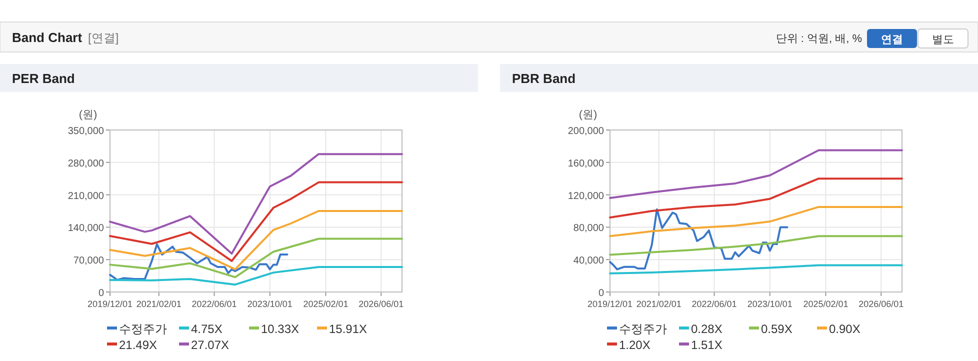  What do you see at coordinates (43, 78) in the screenshot?
I see `chart-title: PER Band` at bounding box center [43, 78].